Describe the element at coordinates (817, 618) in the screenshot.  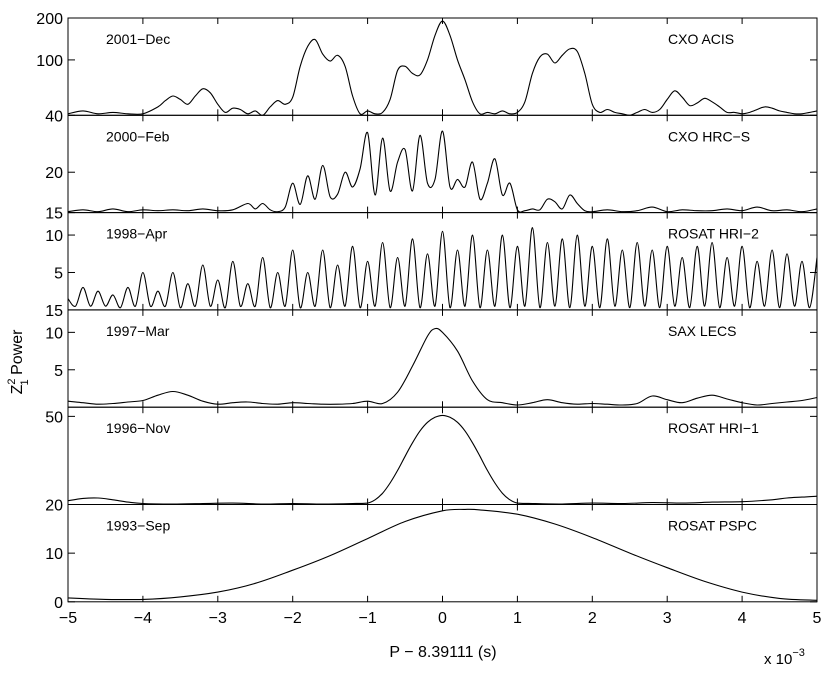
I see `x-tick-label: 5` at that location.